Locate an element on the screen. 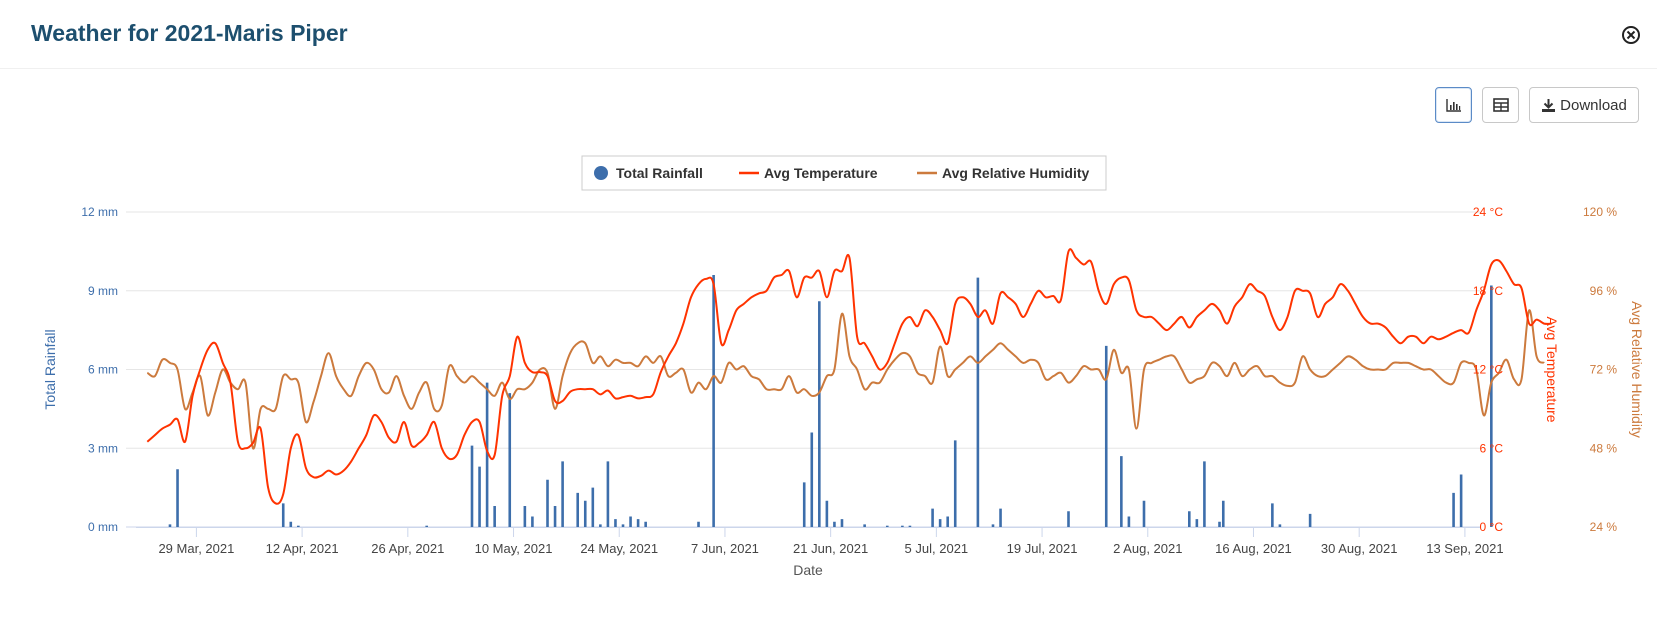  rain-tick-label: 0 mm is located at coordinates (103, 527).